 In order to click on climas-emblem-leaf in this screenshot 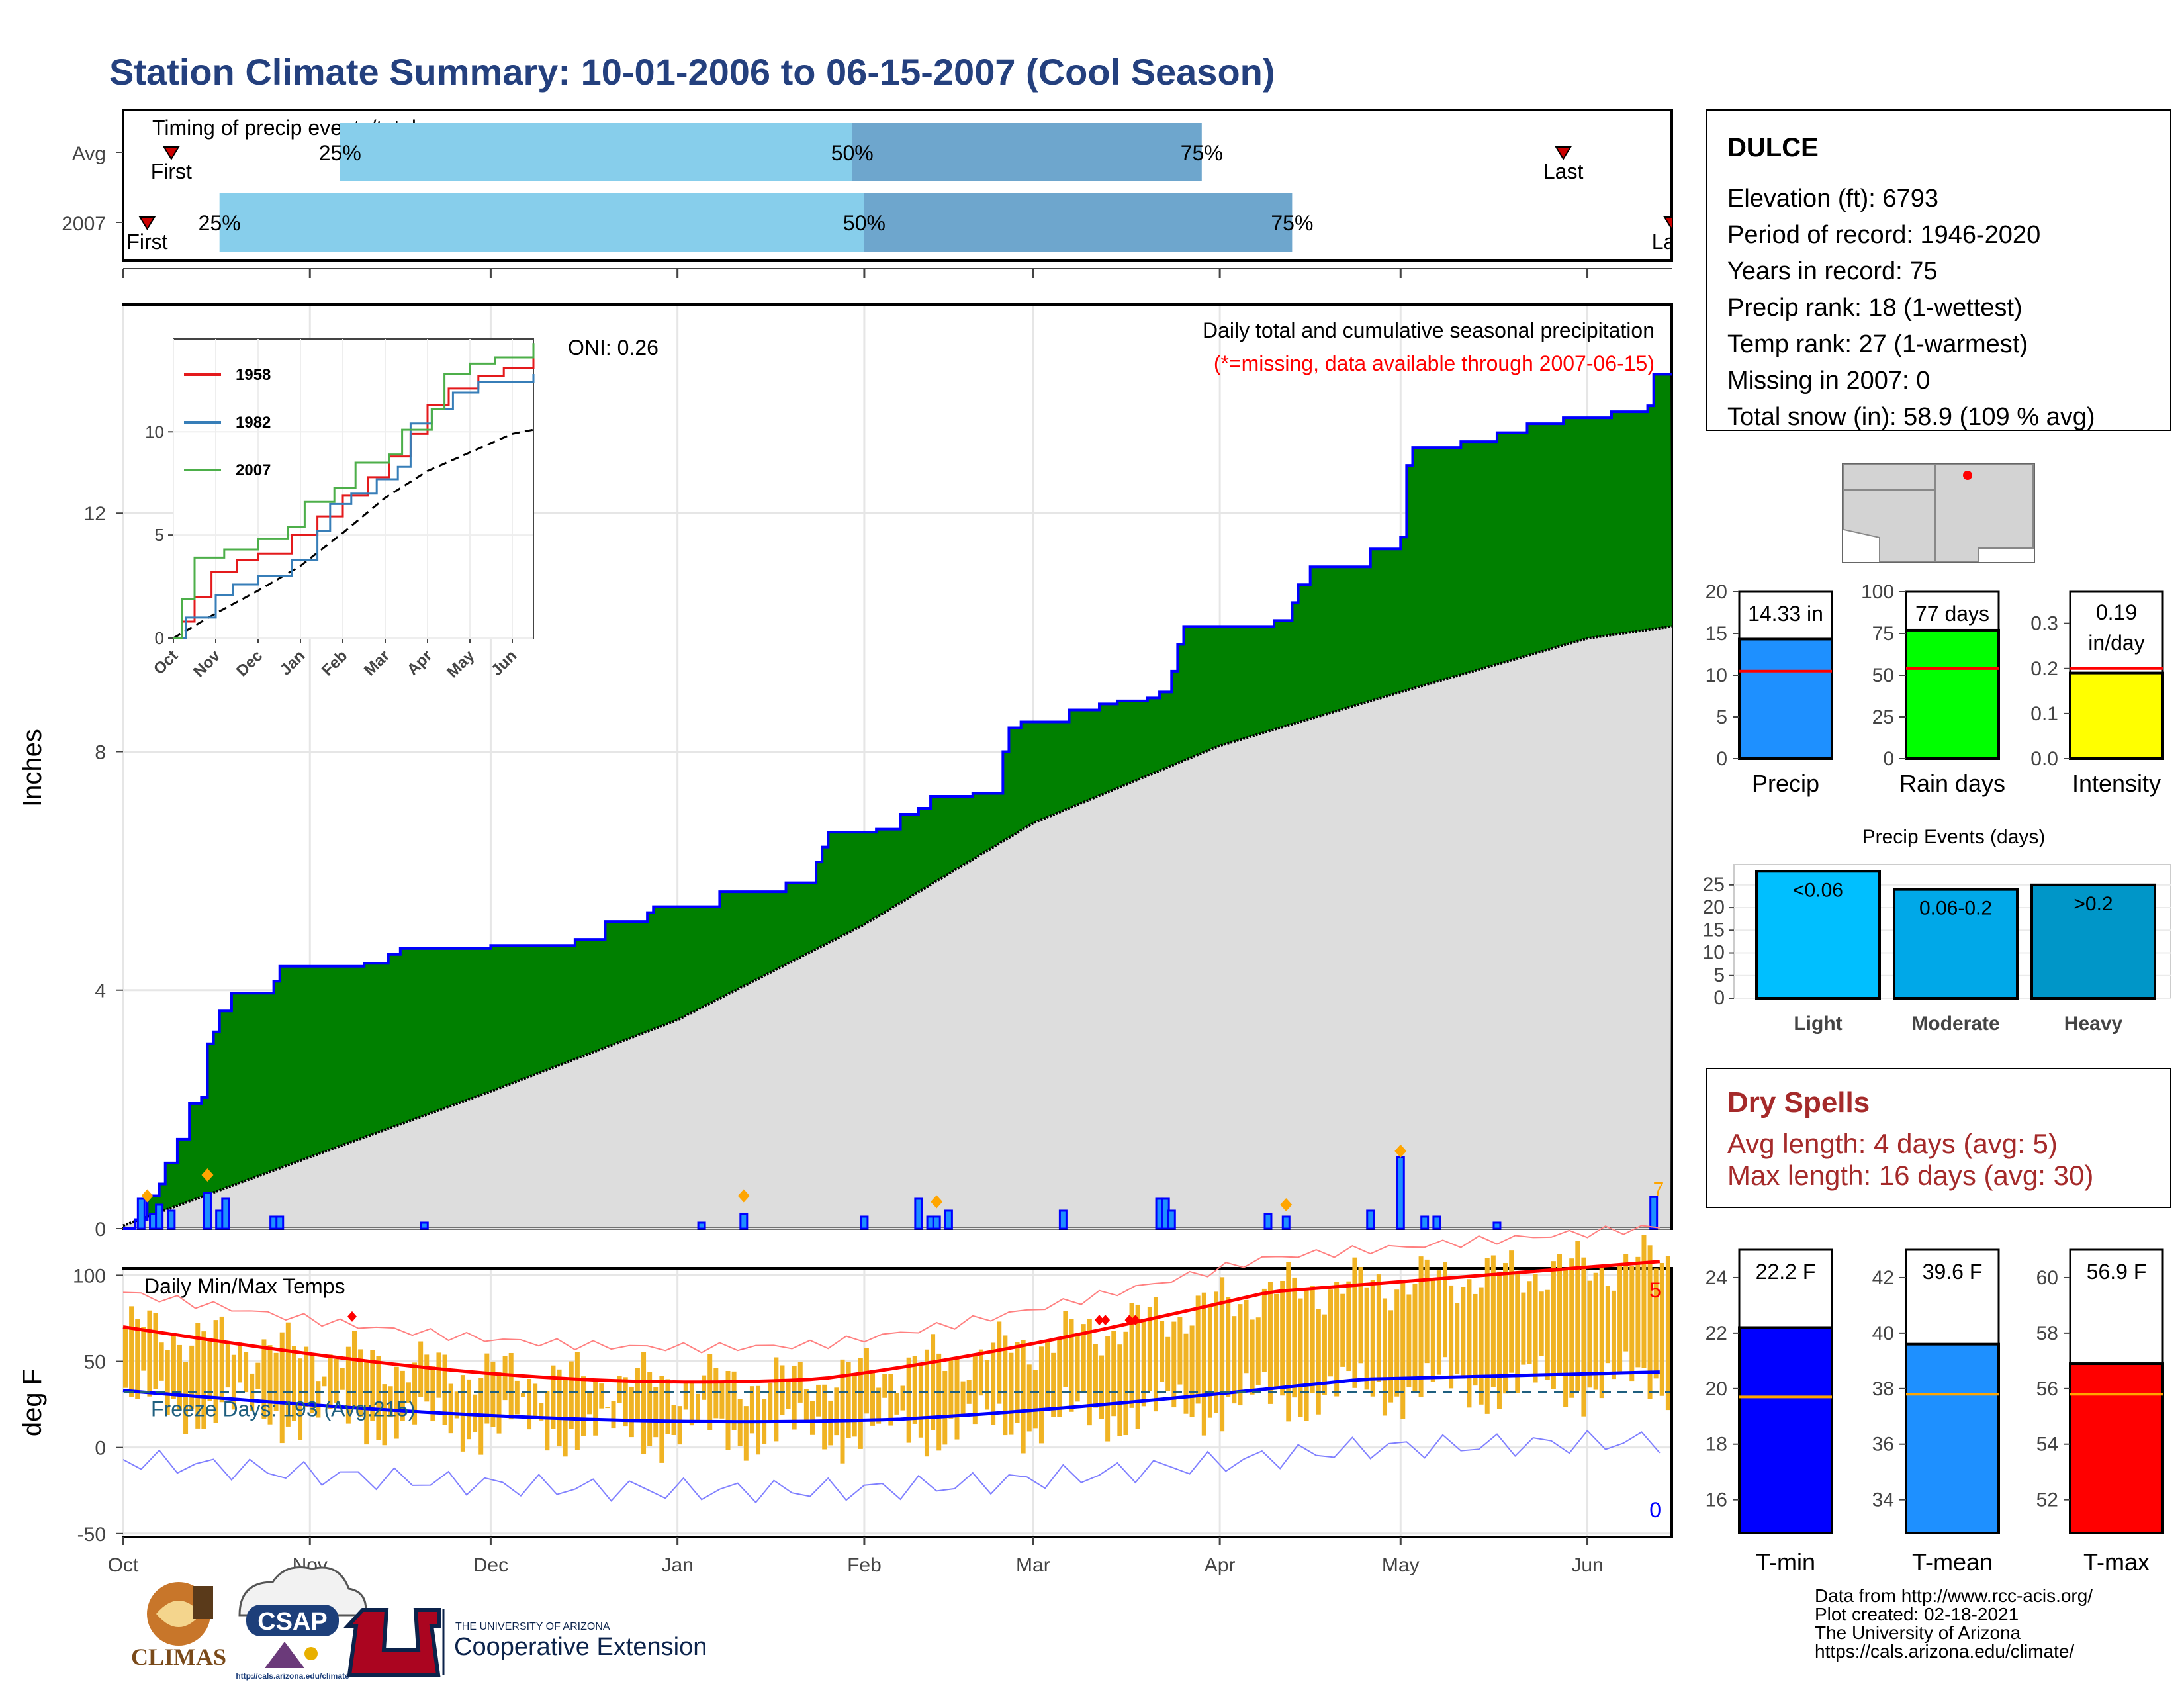, I will do `click(178, 1614)`.